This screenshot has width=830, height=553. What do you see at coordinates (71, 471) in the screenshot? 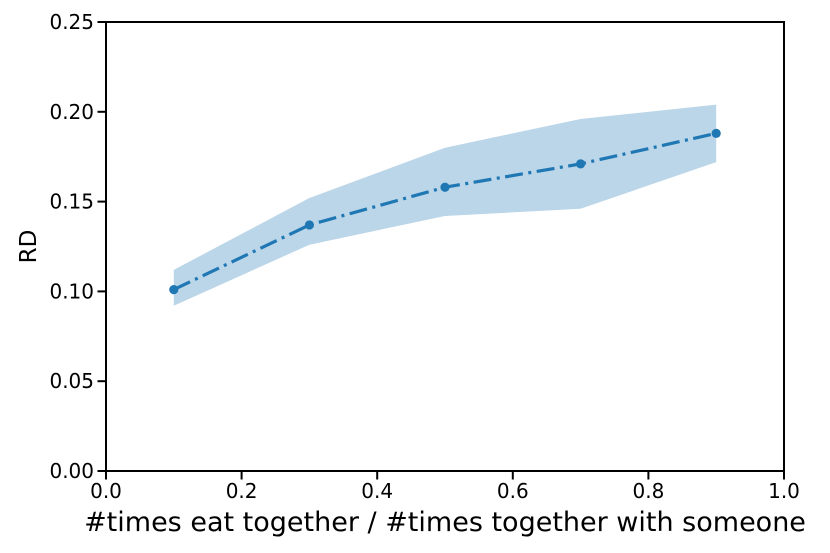
I see `y-tick-label: 0.00` at bounding box center [71, 471].